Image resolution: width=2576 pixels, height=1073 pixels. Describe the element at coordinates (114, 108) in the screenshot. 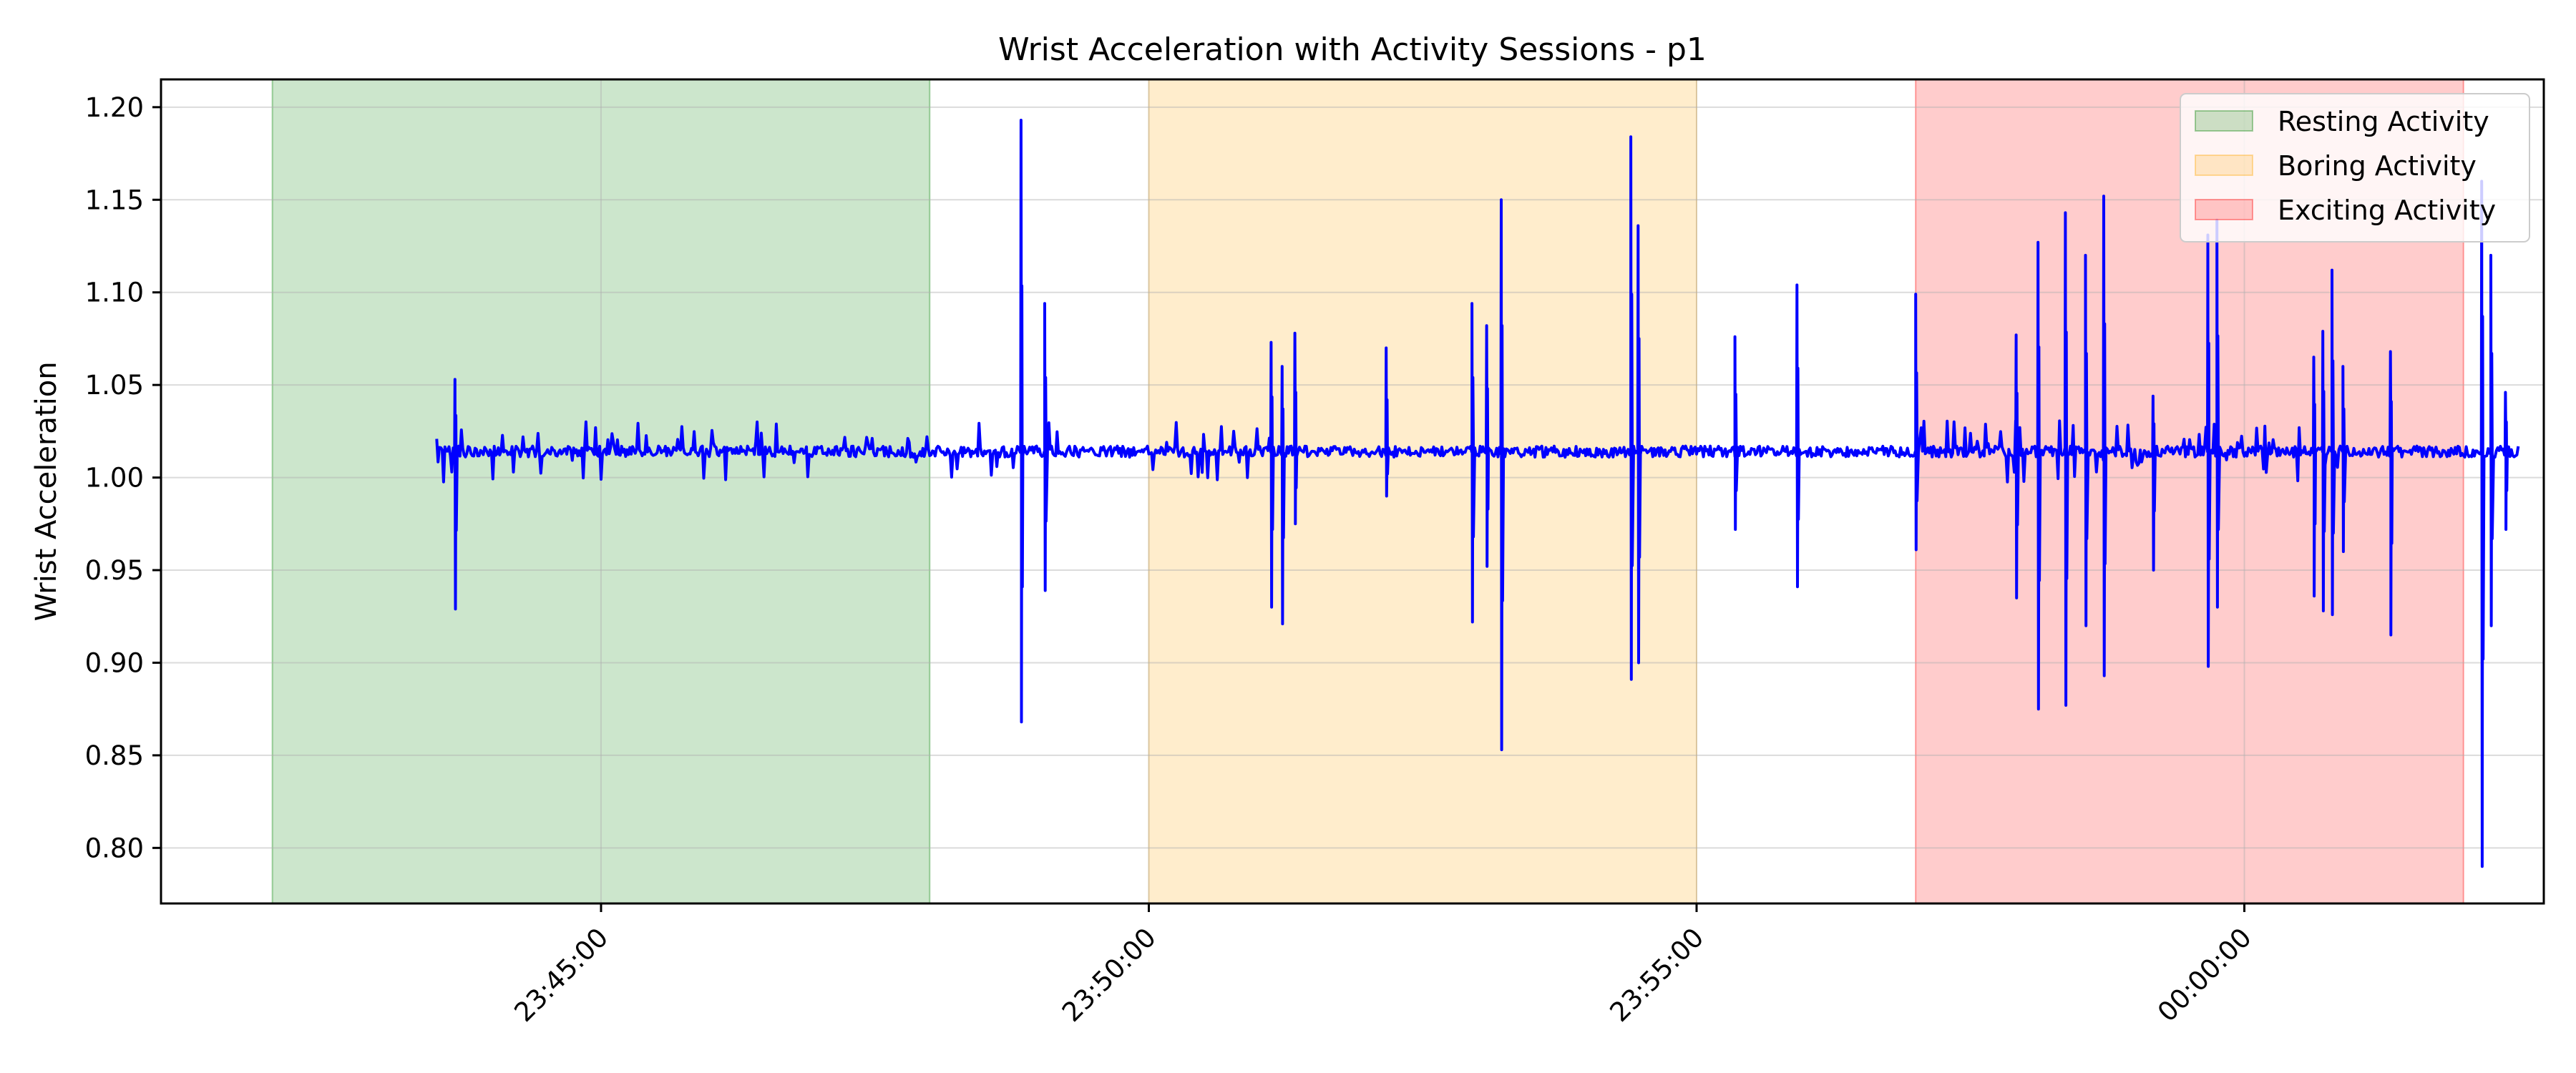

I see `y-tick-label: 1.20` at that location.